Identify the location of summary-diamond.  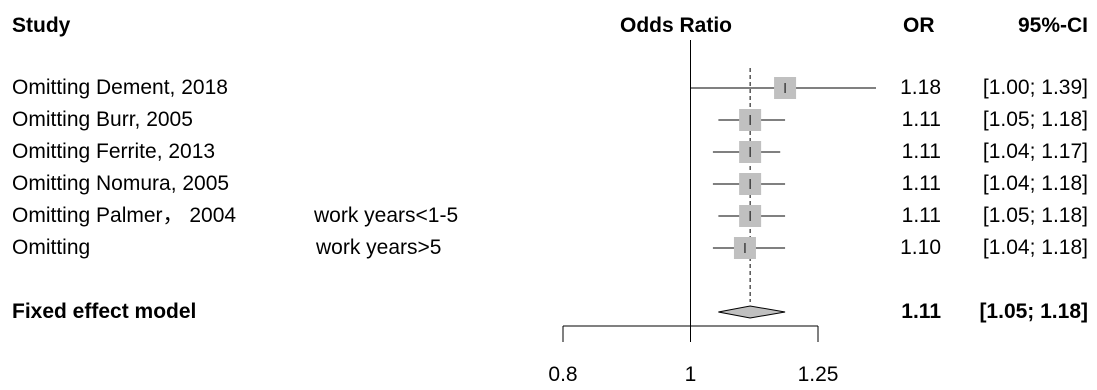
(752, 312).